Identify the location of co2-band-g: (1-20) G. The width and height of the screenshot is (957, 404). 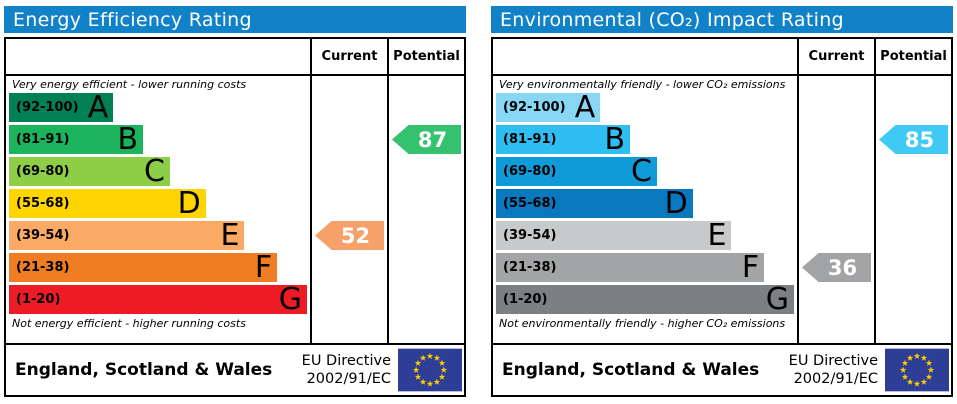
(645, 299).